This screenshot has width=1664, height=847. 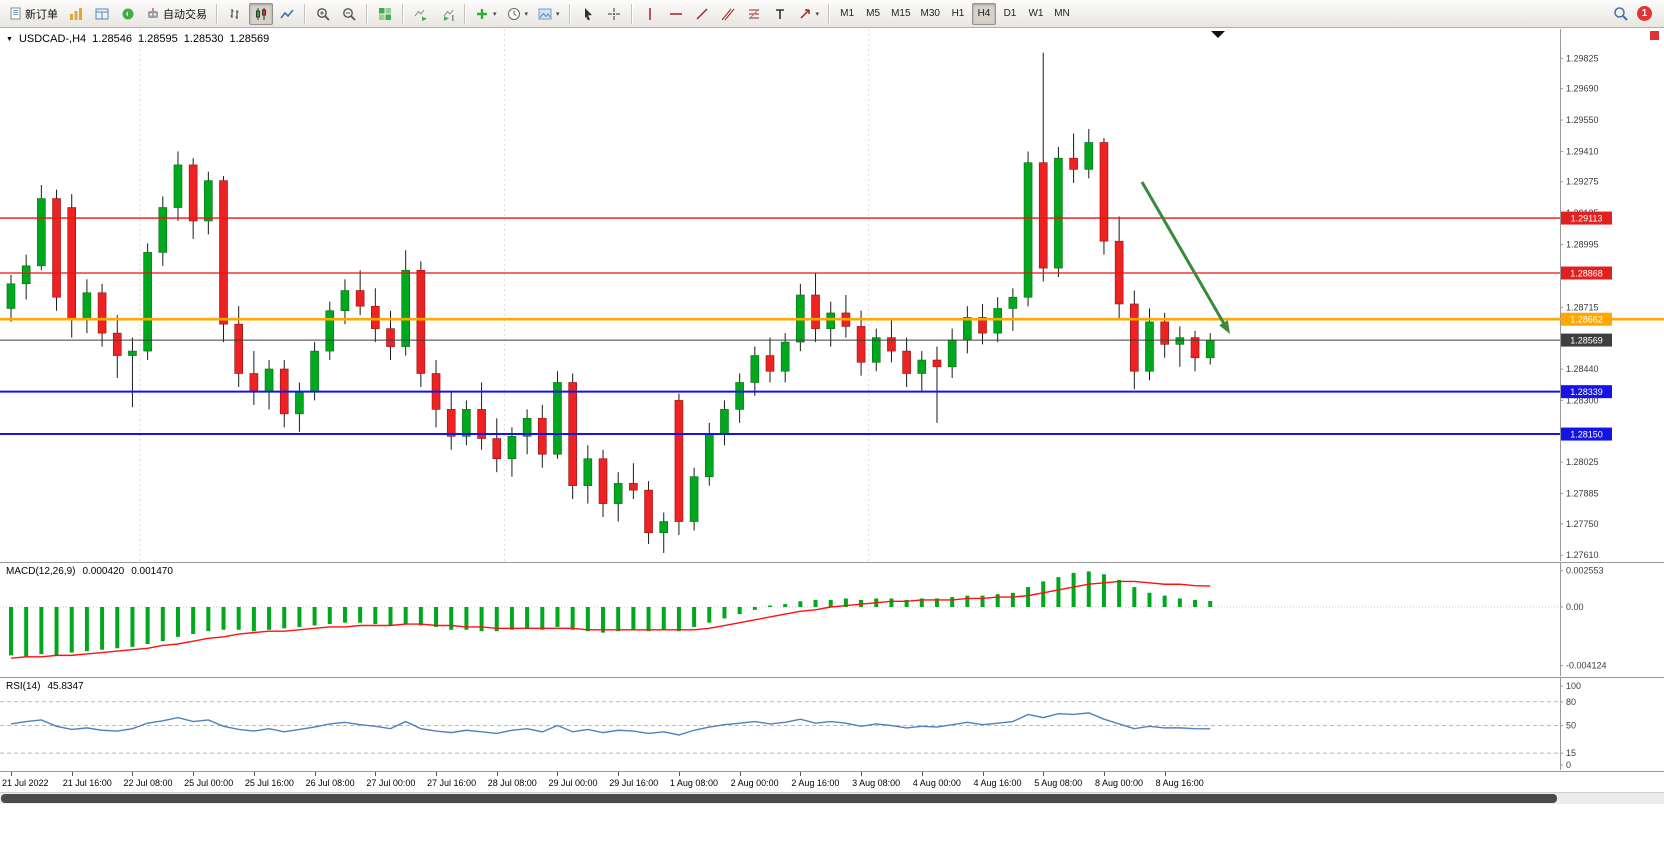 What do you see at coordinates (1644, 13) in the screenshot?
I see `notification-badge: 1` at bounding box center [1644, 13].